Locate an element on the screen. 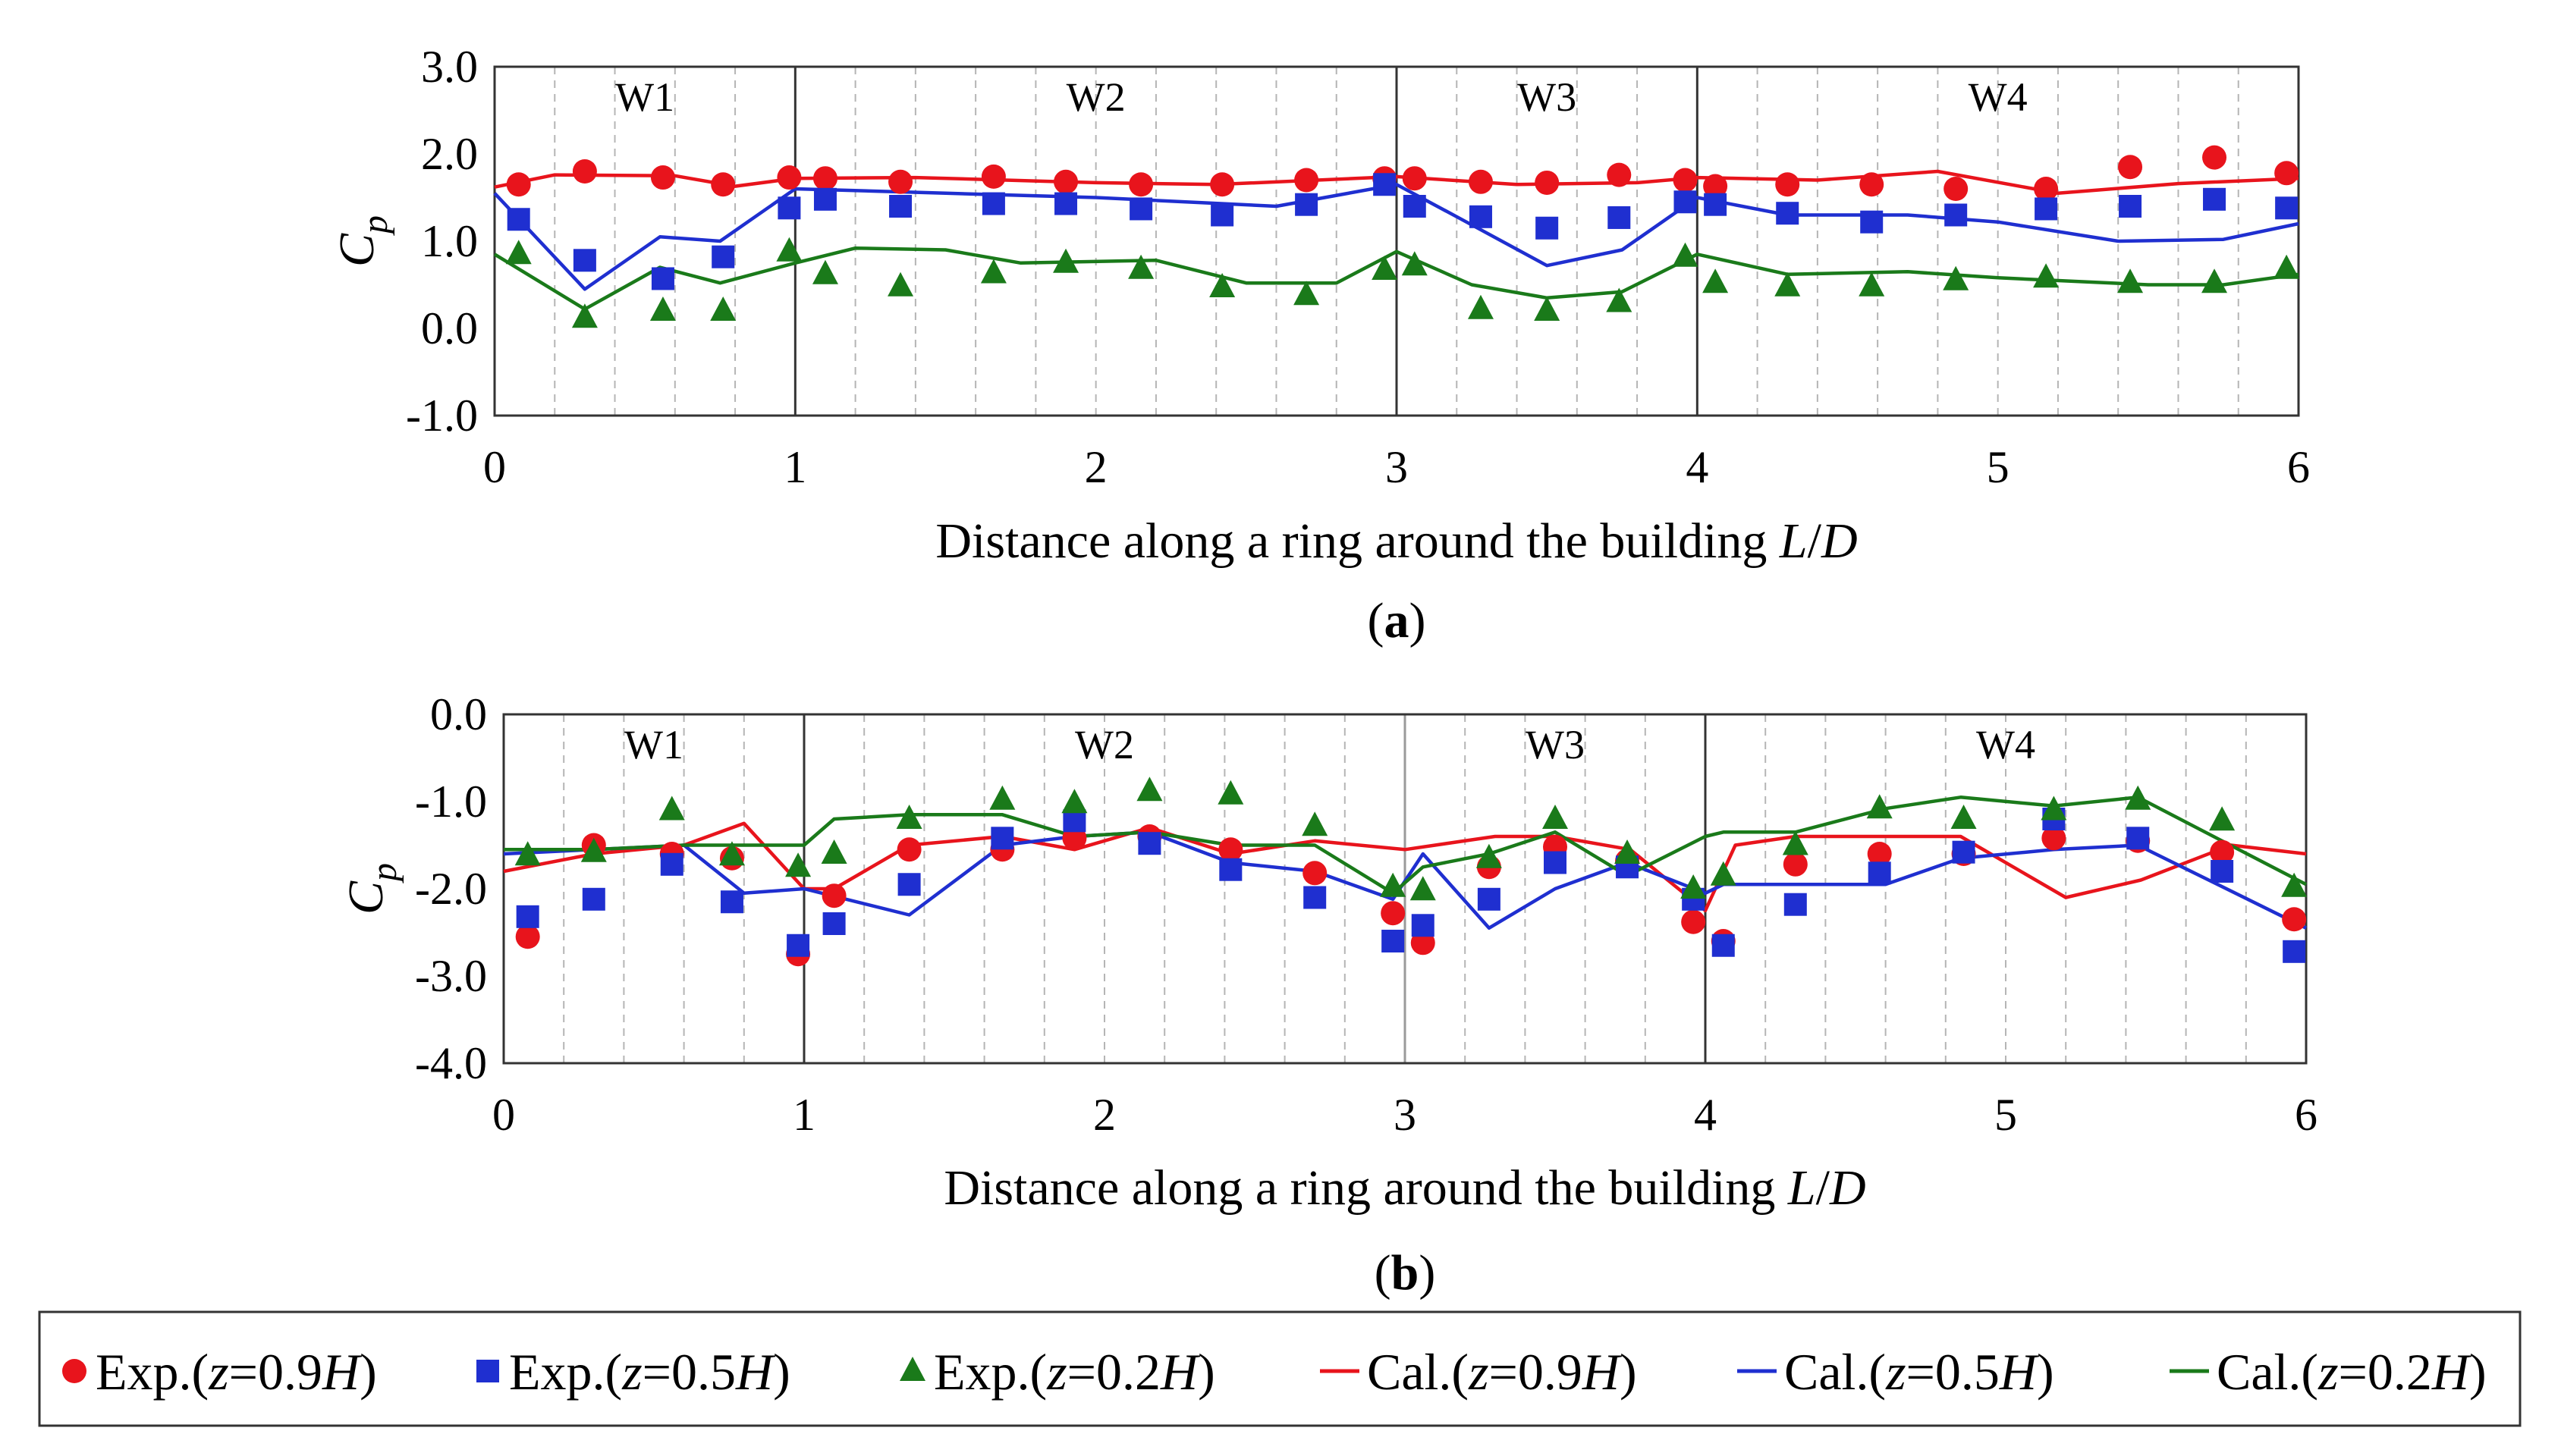 The image size is (2561, 1456). panel-label-a: (a) is located at coordinates (1397, 620).